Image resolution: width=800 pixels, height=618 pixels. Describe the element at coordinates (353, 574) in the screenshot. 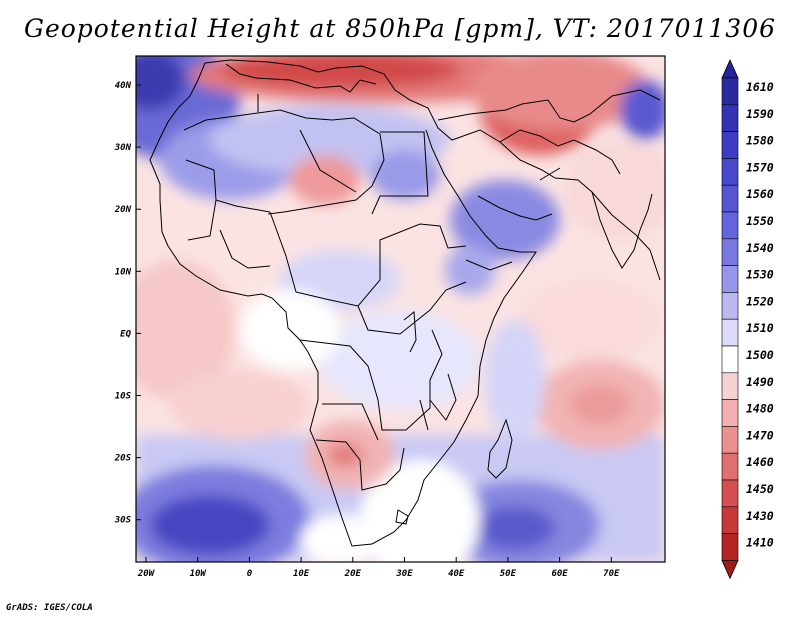

I see `lon-label: 20E` at that location.